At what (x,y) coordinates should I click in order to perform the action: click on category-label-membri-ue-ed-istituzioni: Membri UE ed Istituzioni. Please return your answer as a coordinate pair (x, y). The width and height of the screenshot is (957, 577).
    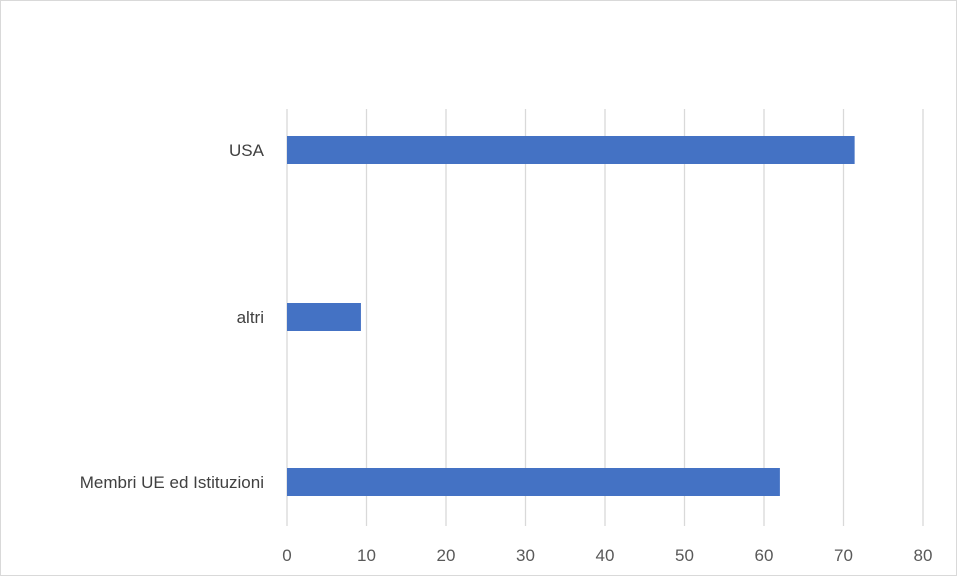
    Looking at the image, I should click on (172, 482).